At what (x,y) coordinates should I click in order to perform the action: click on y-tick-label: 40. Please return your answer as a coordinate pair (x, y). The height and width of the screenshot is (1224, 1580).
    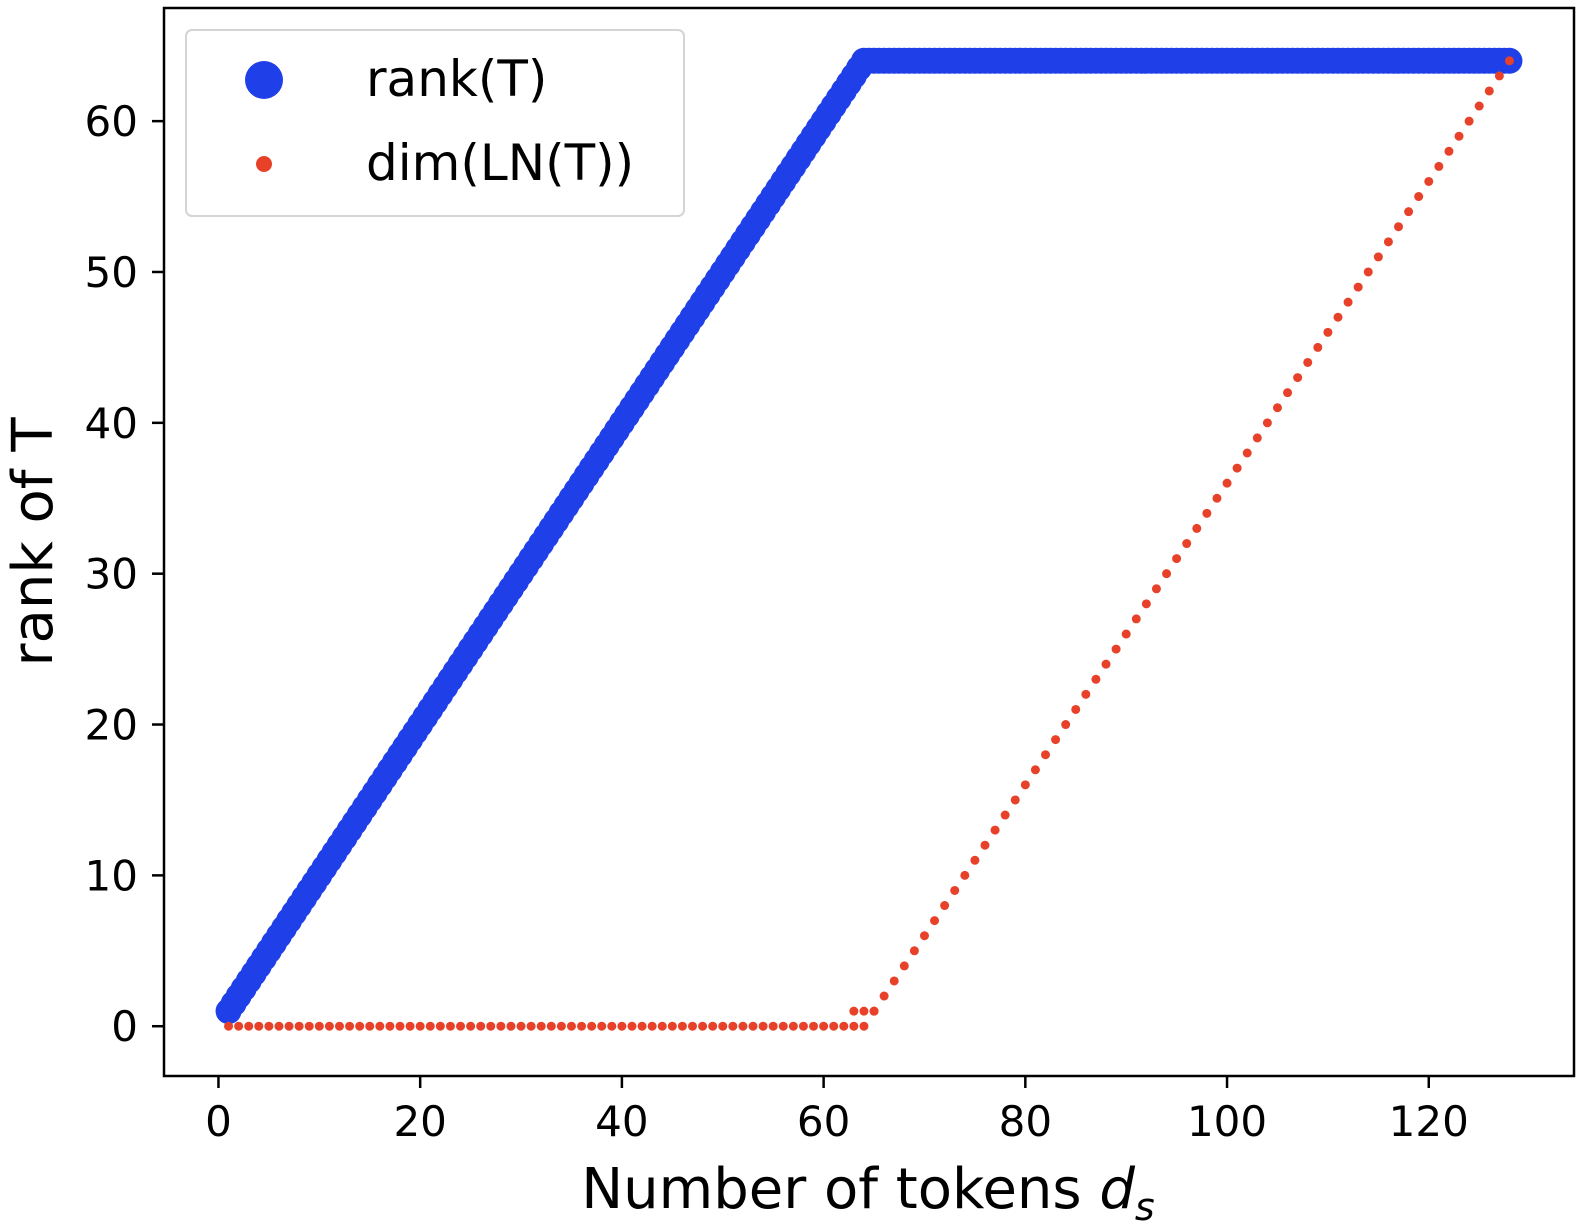
    Looking at the image, I should click on (111, 423).